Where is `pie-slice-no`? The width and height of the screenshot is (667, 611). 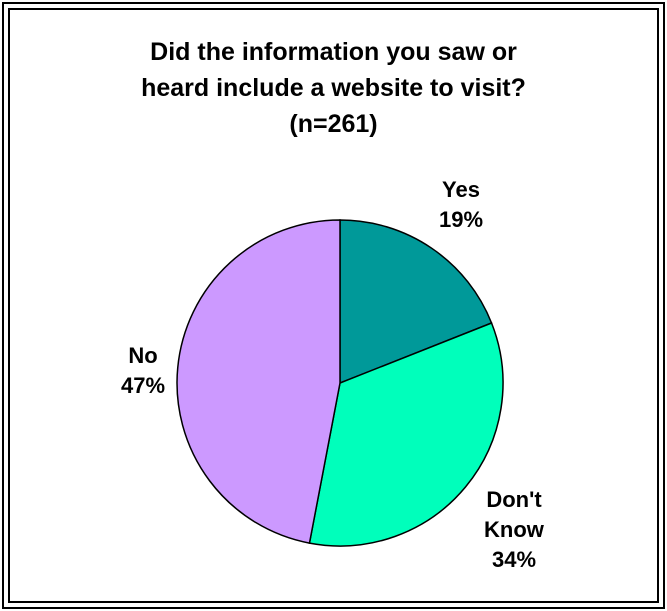 pie-slice-no is located at coordinates (258, 381).